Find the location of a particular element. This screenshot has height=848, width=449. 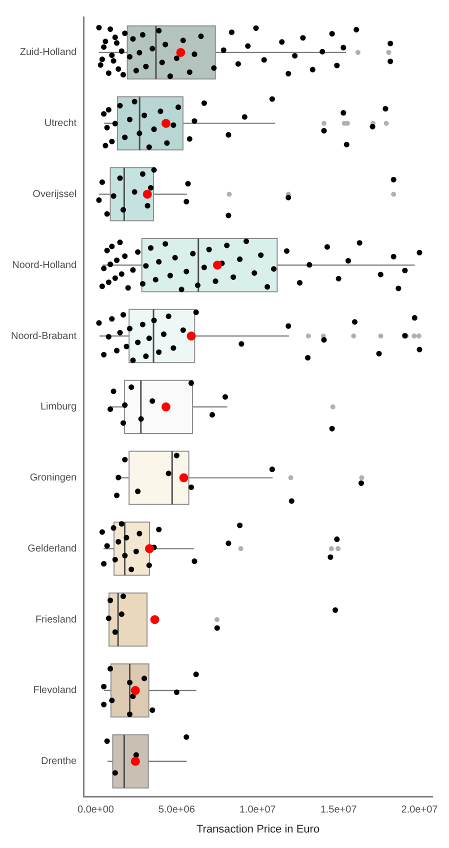

x-tick-label: 1.5e+07 is located at coordinates (339, 810).